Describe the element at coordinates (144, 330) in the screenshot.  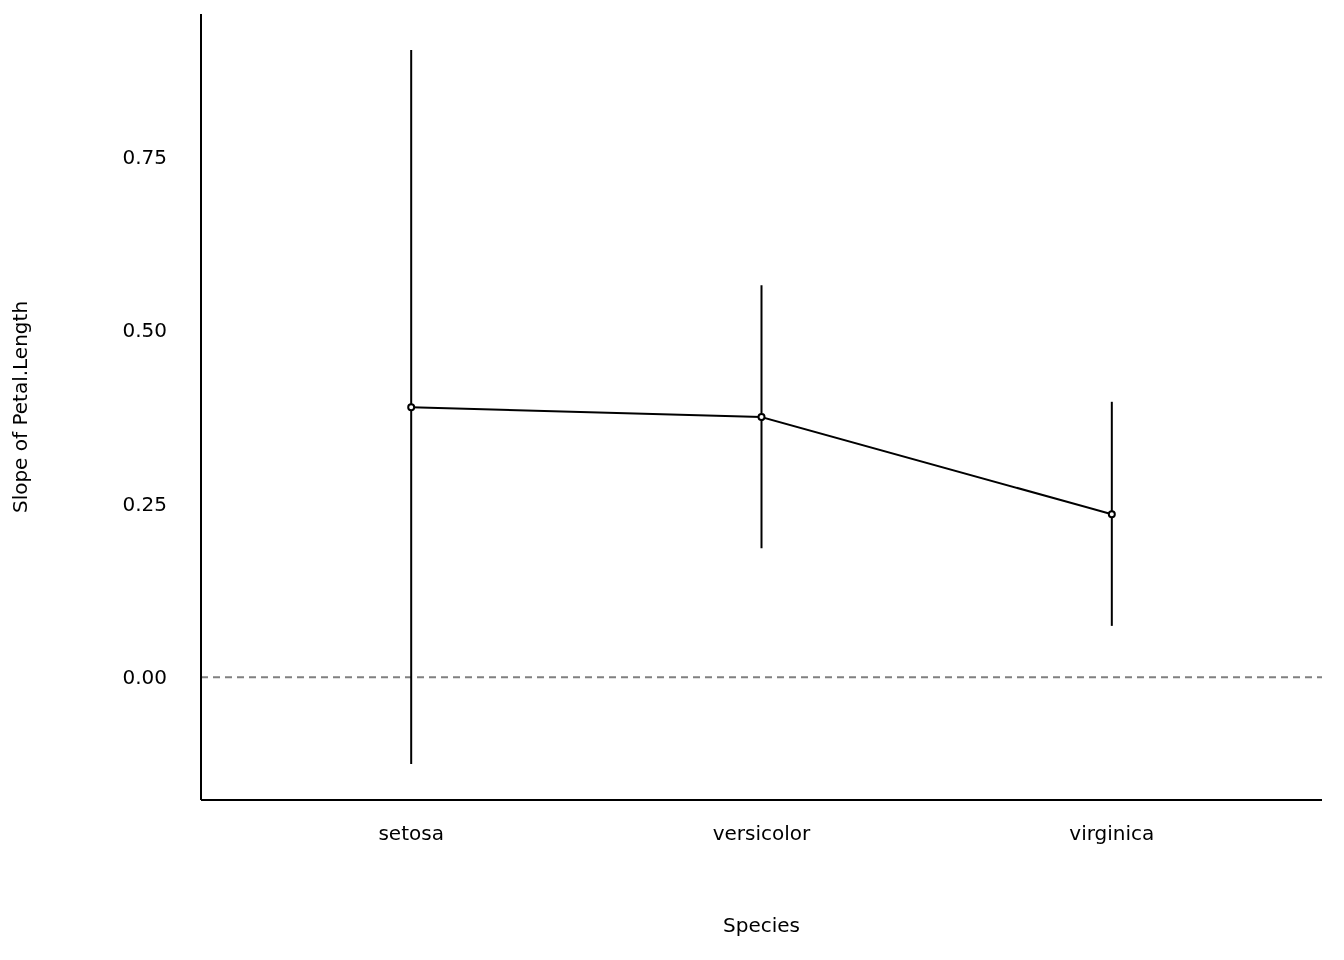
I see `y-tick-label: 0.50` at that location.